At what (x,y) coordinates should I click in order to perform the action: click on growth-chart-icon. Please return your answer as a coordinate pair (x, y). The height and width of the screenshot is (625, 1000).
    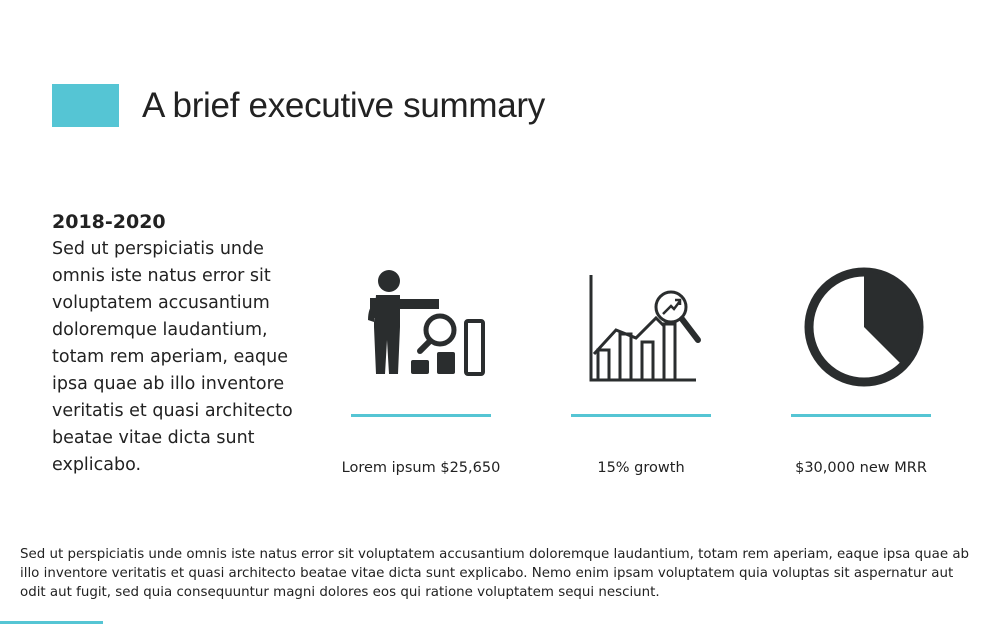
    Looking at the image, I should click on (641, 327).